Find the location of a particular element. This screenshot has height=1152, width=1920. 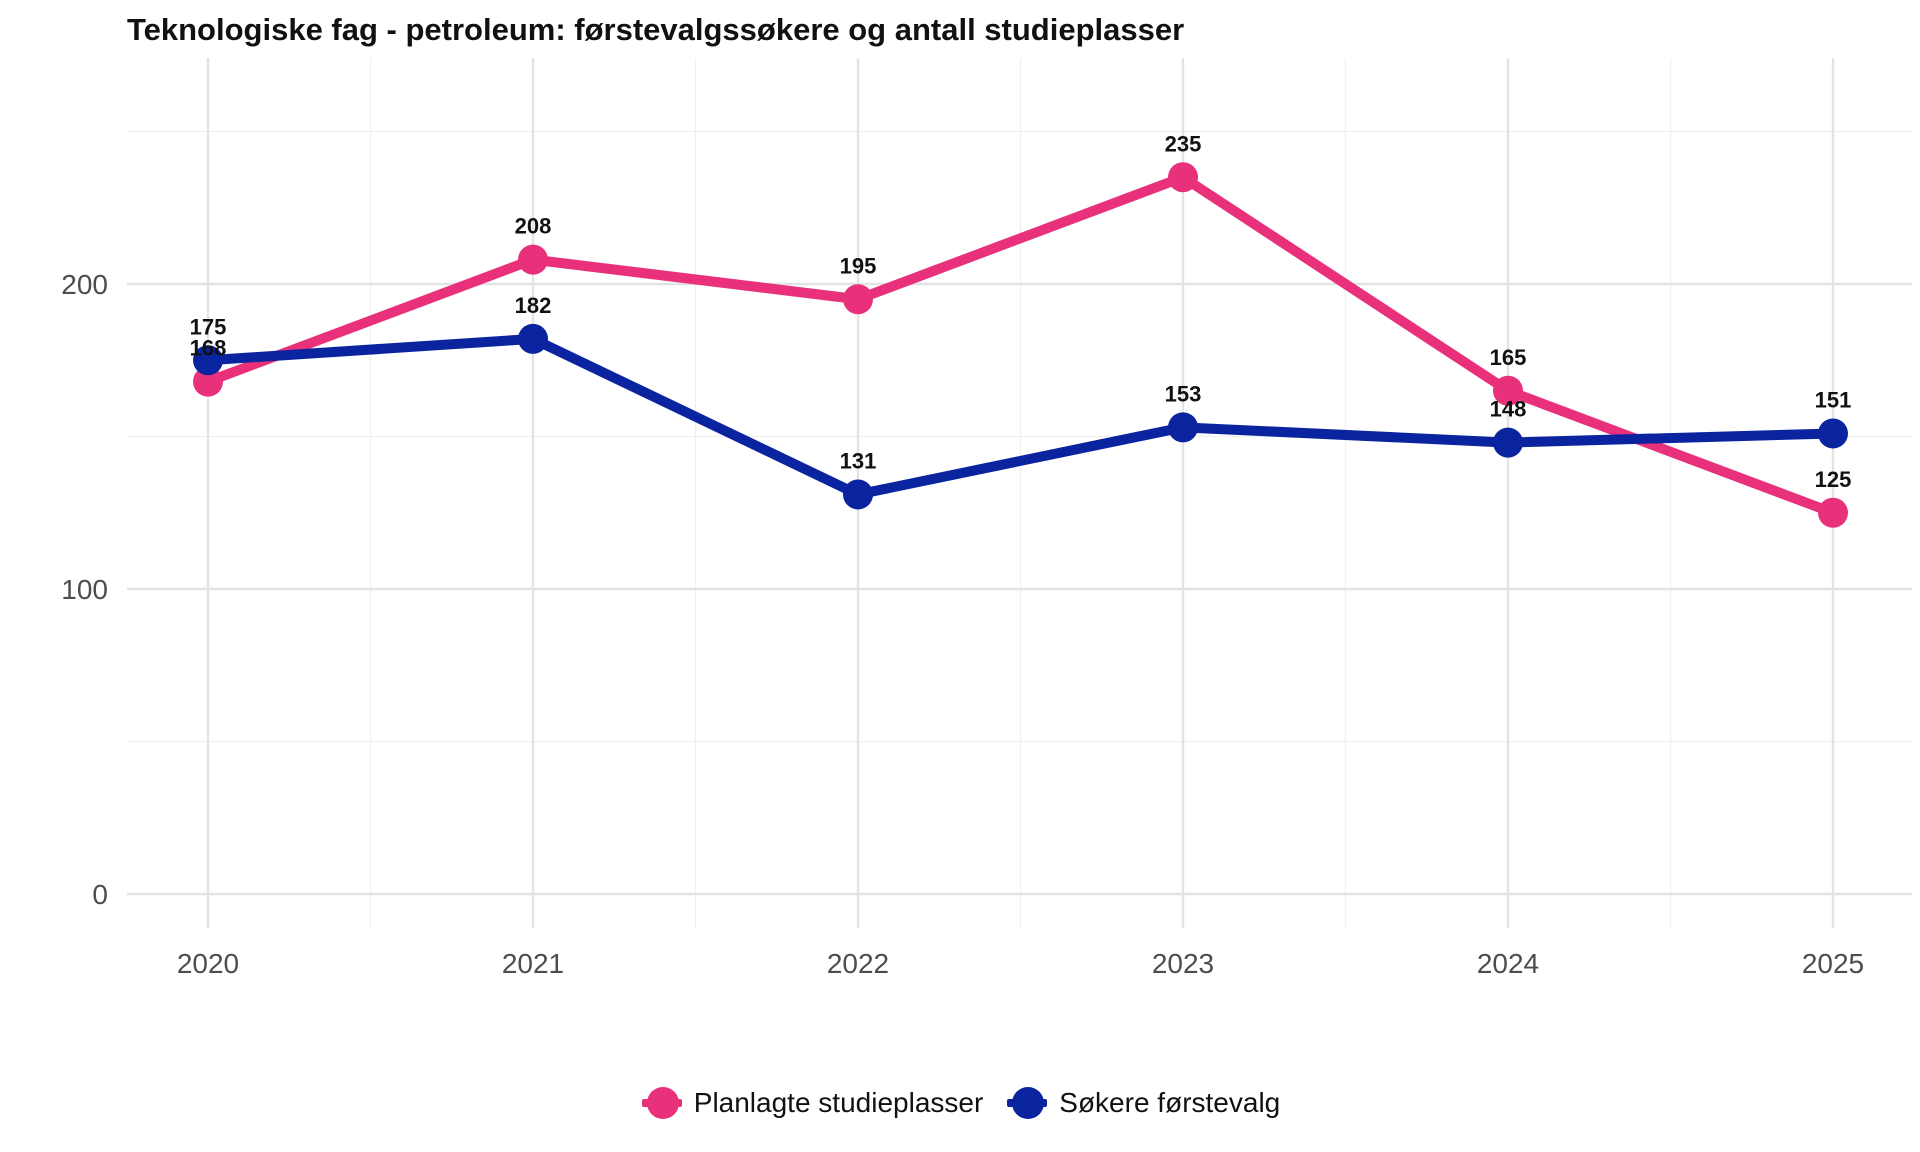

legend-item-planlagte: Planlagte studieplasser is located at coordinates (812, 1103).